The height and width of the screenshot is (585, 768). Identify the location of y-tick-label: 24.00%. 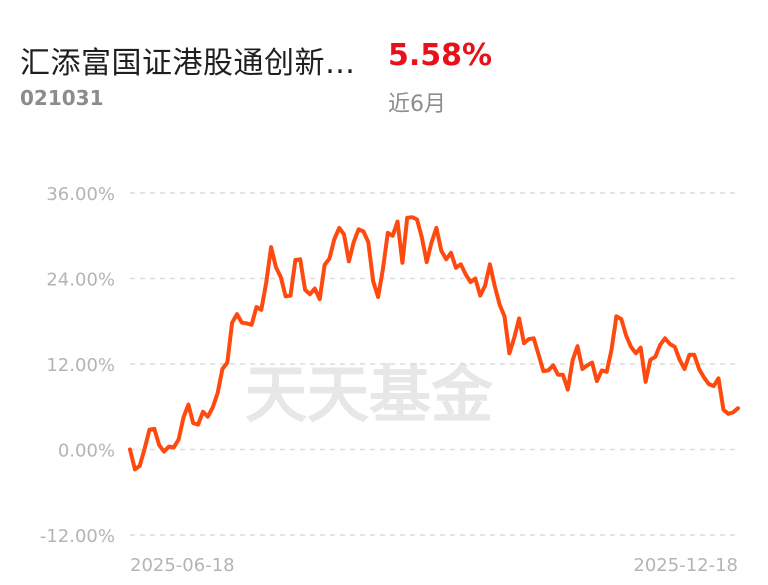
(80, 280).